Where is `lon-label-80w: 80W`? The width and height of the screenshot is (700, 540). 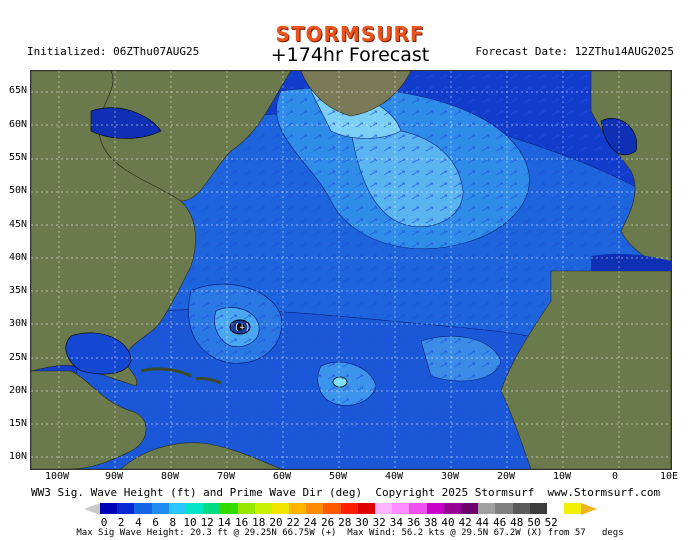
lon-label-80w: 80W is located at coordinates (170, 476).